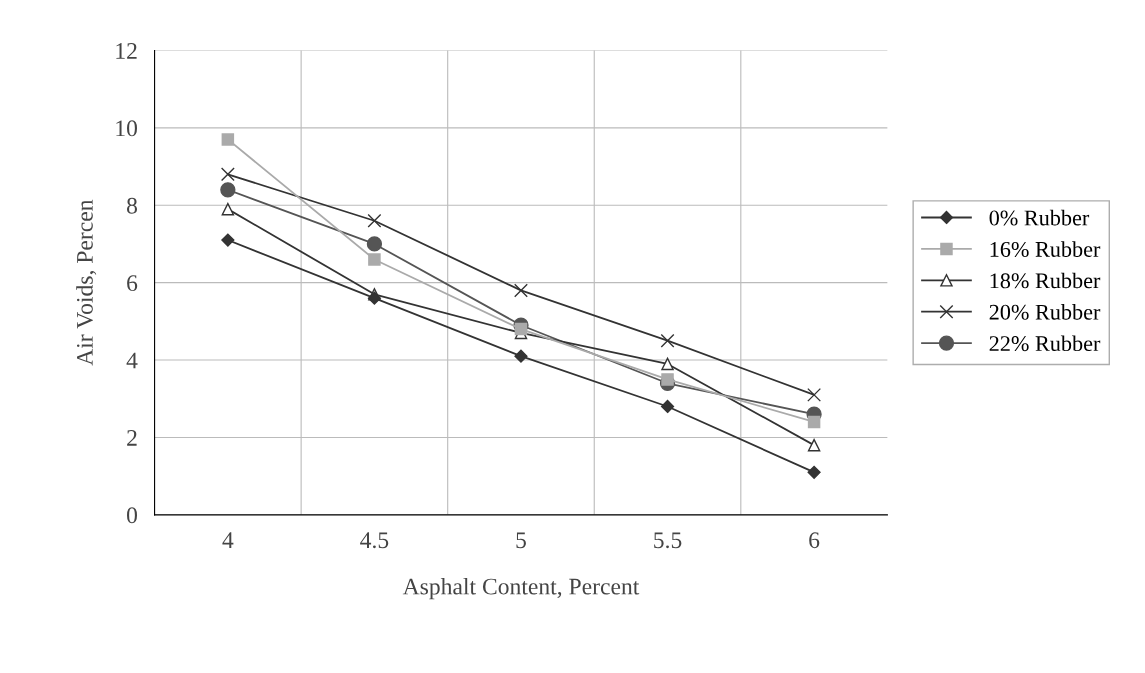  I want to click on y-tick-label: 8, so click(132, 205).